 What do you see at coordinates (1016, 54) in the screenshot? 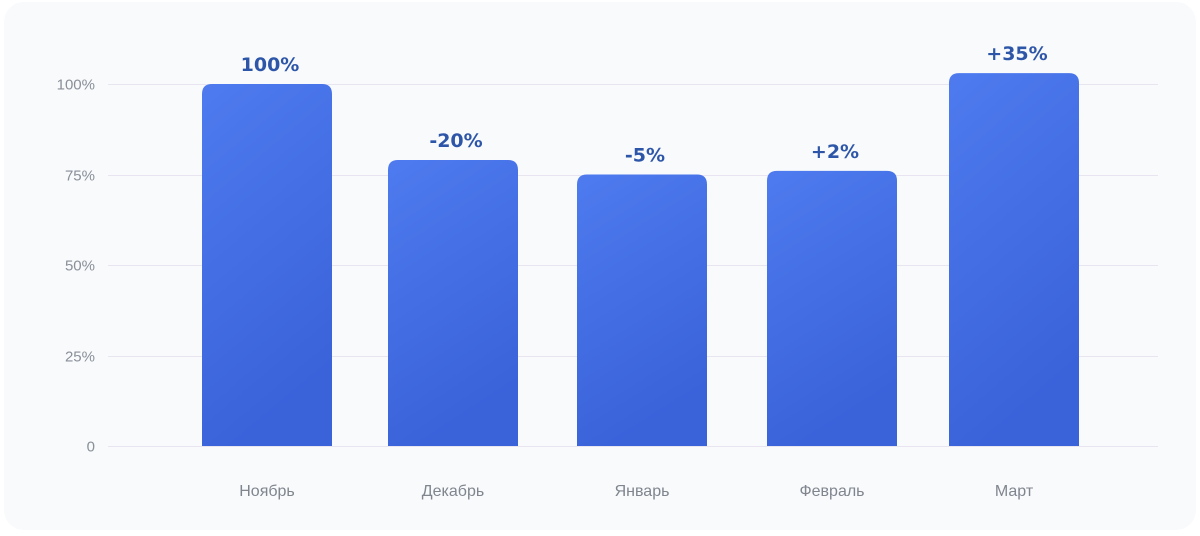
I see `bar-value-label: +35%` at bounding box center [1016, 54].